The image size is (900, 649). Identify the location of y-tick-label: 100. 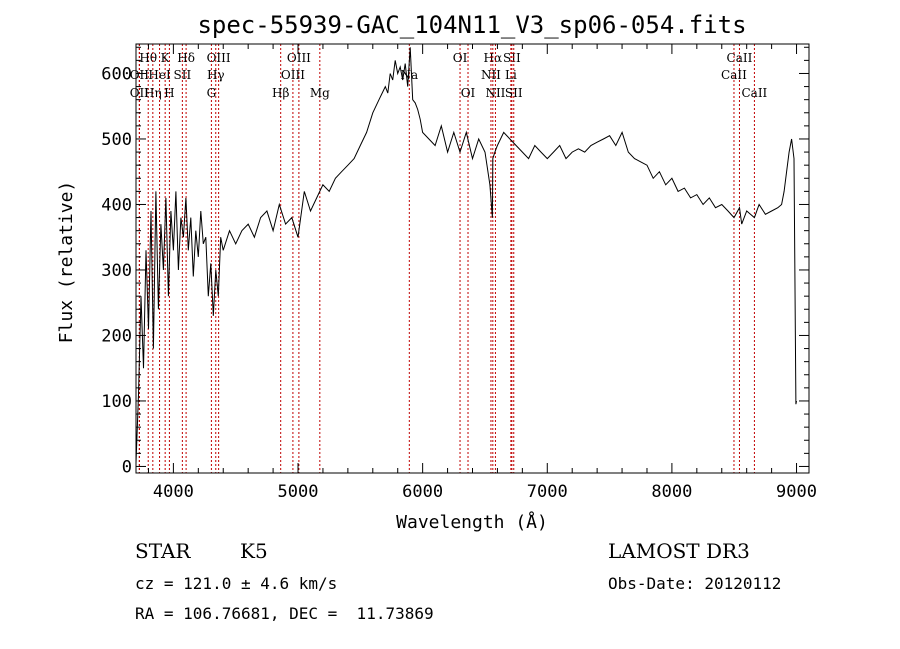
(116, 402).